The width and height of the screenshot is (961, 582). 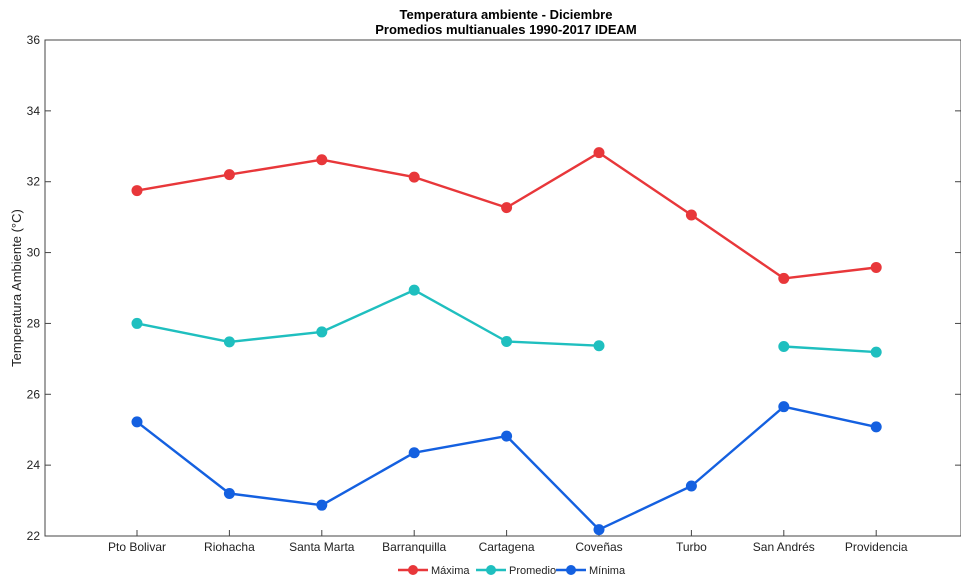 What do you see at coordinates (34, 111) in the screenshot?
I see `y-tick-label: 34` at bounding box center [34, 111].